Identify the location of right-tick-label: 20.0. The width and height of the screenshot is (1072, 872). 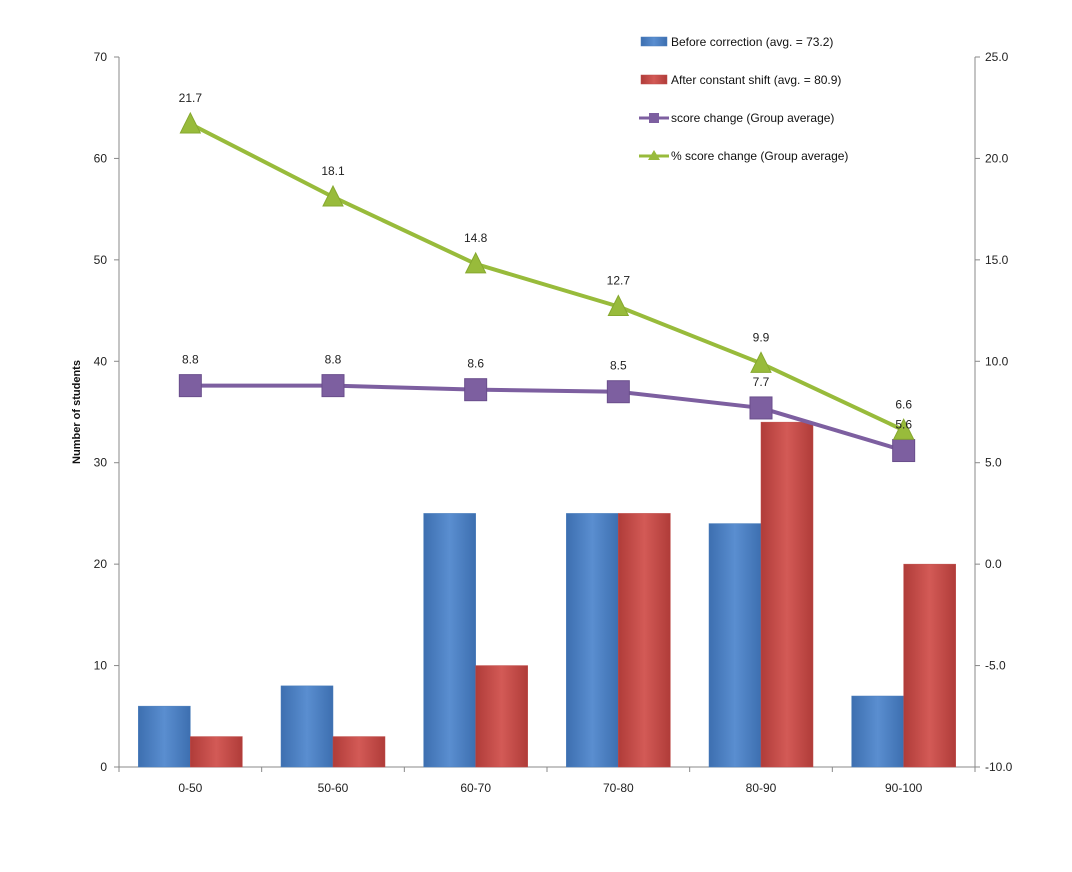
(997, 158).